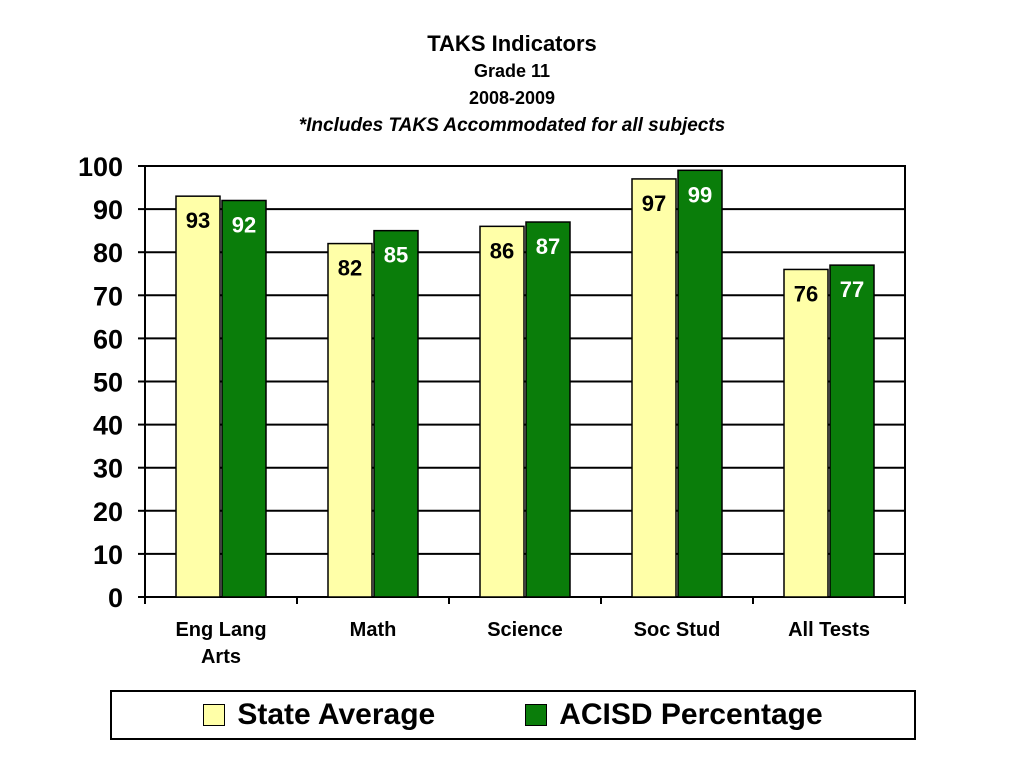  Describe the element at coordinates (548, 246) in the screenshot. I see `data-label-acisd-percentage: 87` at that location.